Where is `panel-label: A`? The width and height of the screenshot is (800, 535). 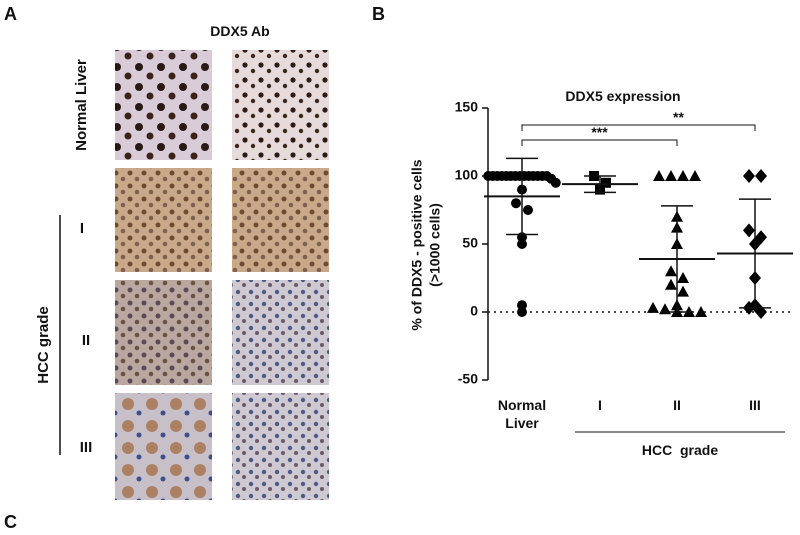
panel-label: A is located at coordinates (10, 14).